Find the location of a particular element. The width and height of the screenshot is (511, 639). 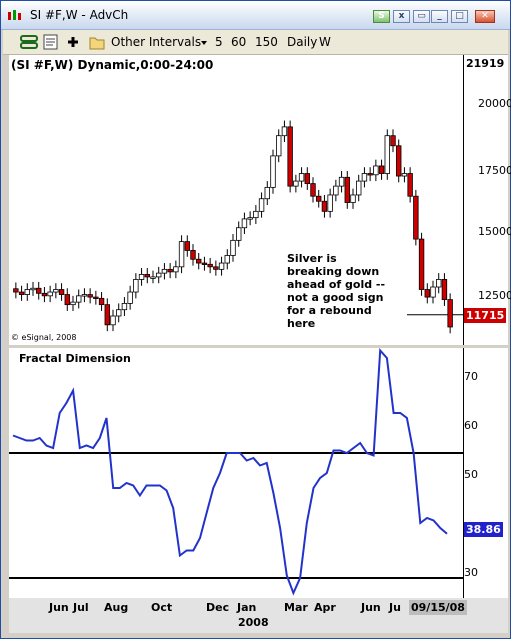

price-tick: 15000 is located at coordinates (494, 231).